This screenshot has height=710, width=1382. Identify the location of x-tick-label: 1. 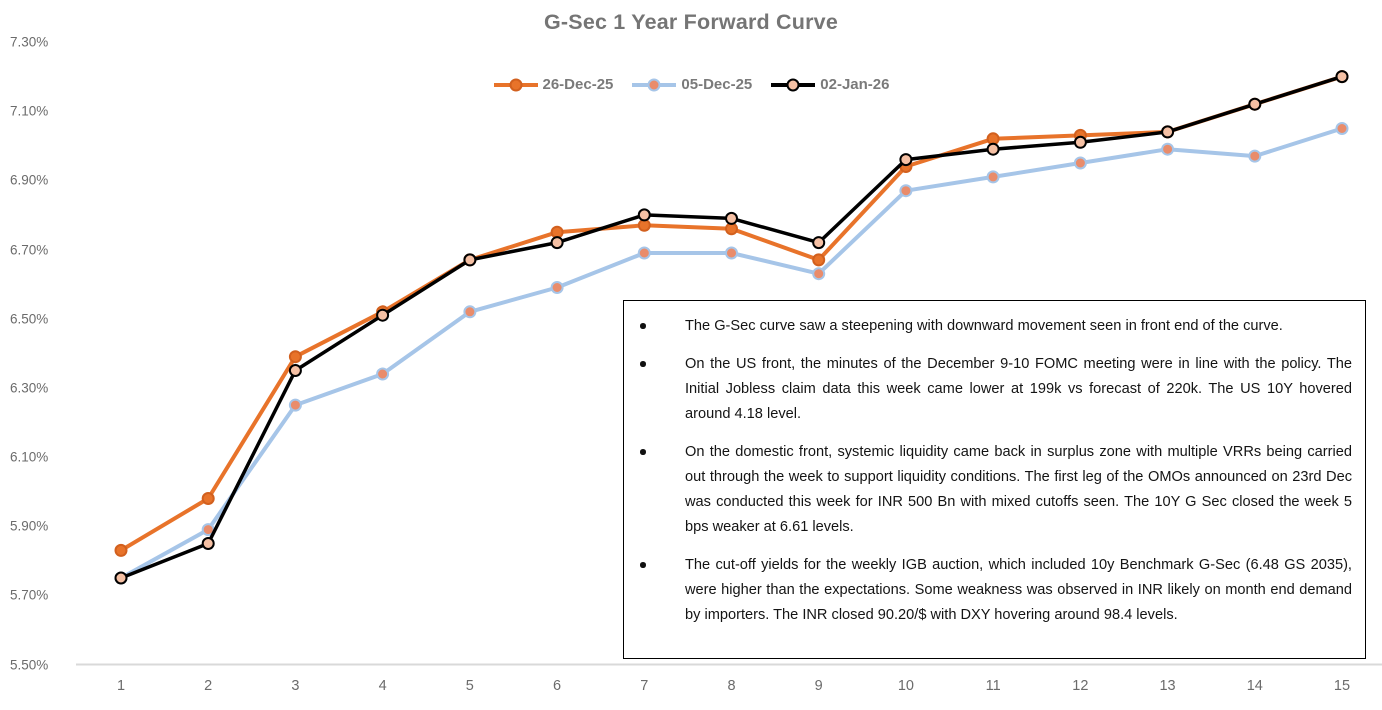
(121, 686).